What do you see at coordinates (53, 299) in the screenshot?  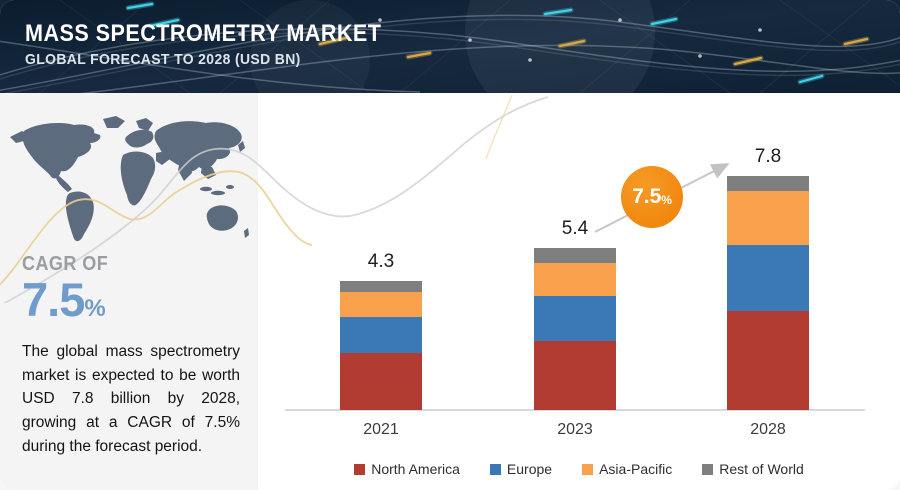 I see `cagr-value: 7.5` at bounding box center [53, 299].